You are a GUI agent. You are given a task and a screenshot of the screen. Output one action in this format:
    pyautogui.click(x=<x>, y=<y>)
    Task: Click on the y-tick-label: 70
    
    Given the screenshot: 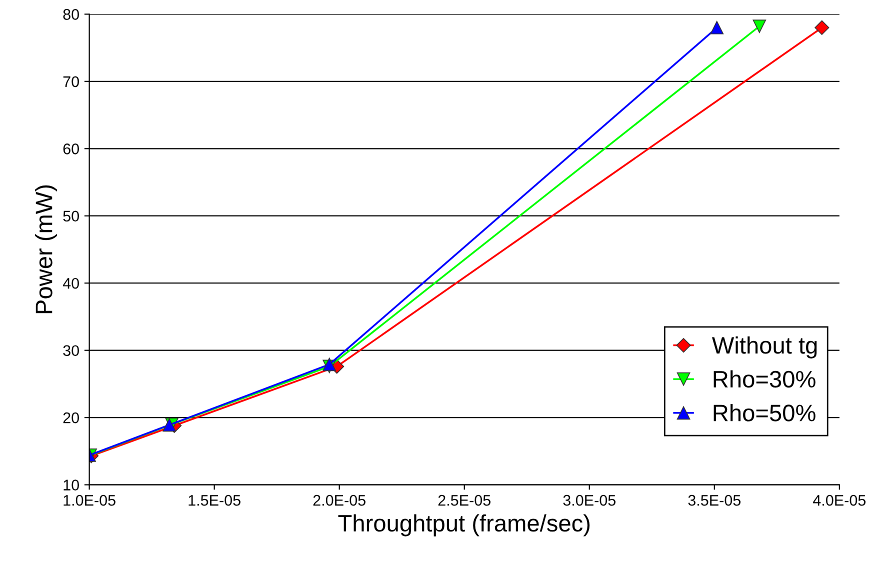 What is the action you would take?
    pyautogui.click(x=71, y=82)
    